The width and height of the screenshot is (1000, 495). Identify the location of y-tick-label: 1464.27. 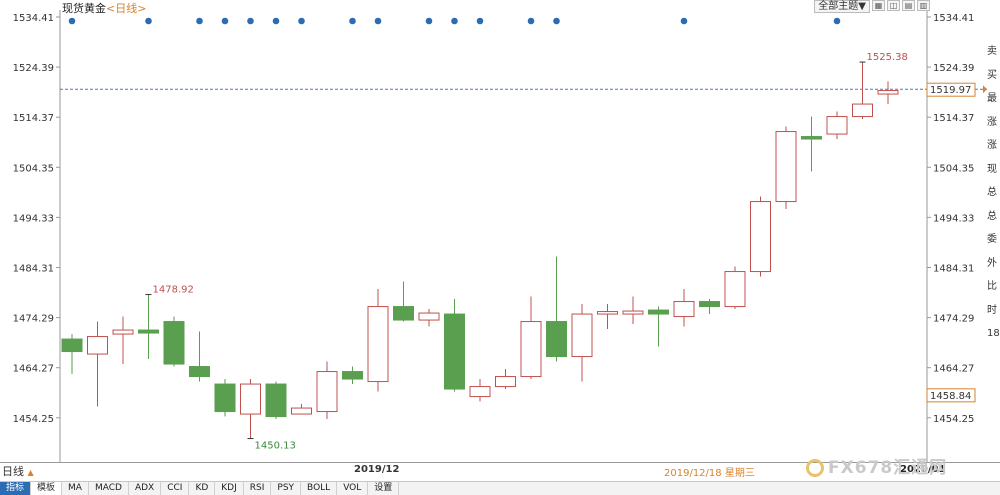
(33, 369).